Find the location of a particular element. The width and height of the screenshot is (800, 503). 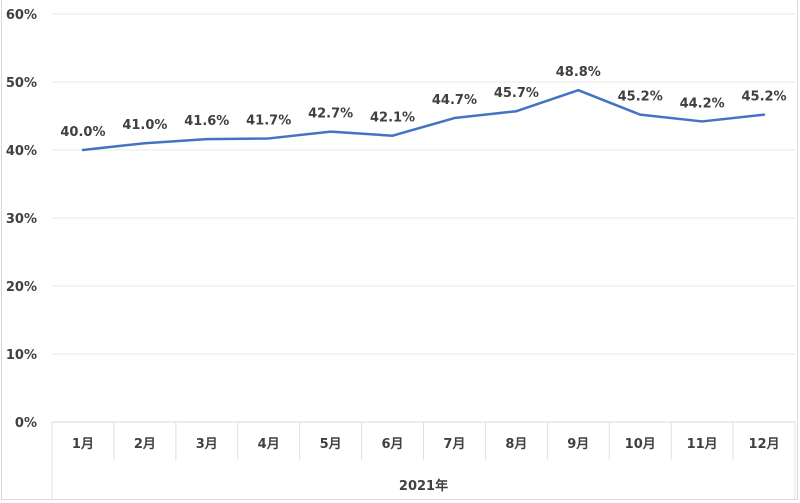

y-tick-label: 40% is located at coordinates (21, 151).